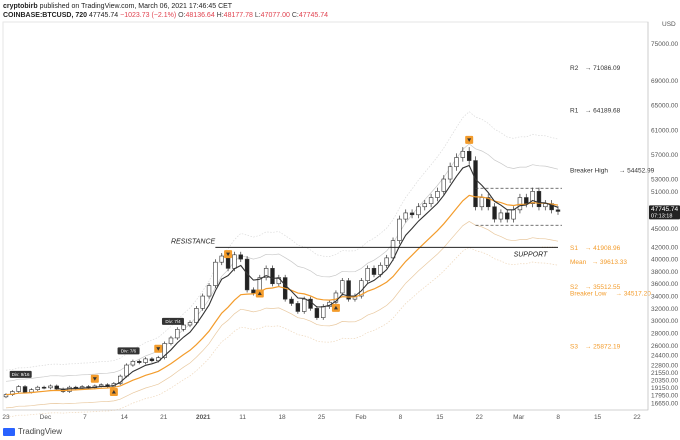  What do you see at coordinates (203, 417) in the screenshot?
I see `x-tick-label: 2021` at bounding box center [203, 417].